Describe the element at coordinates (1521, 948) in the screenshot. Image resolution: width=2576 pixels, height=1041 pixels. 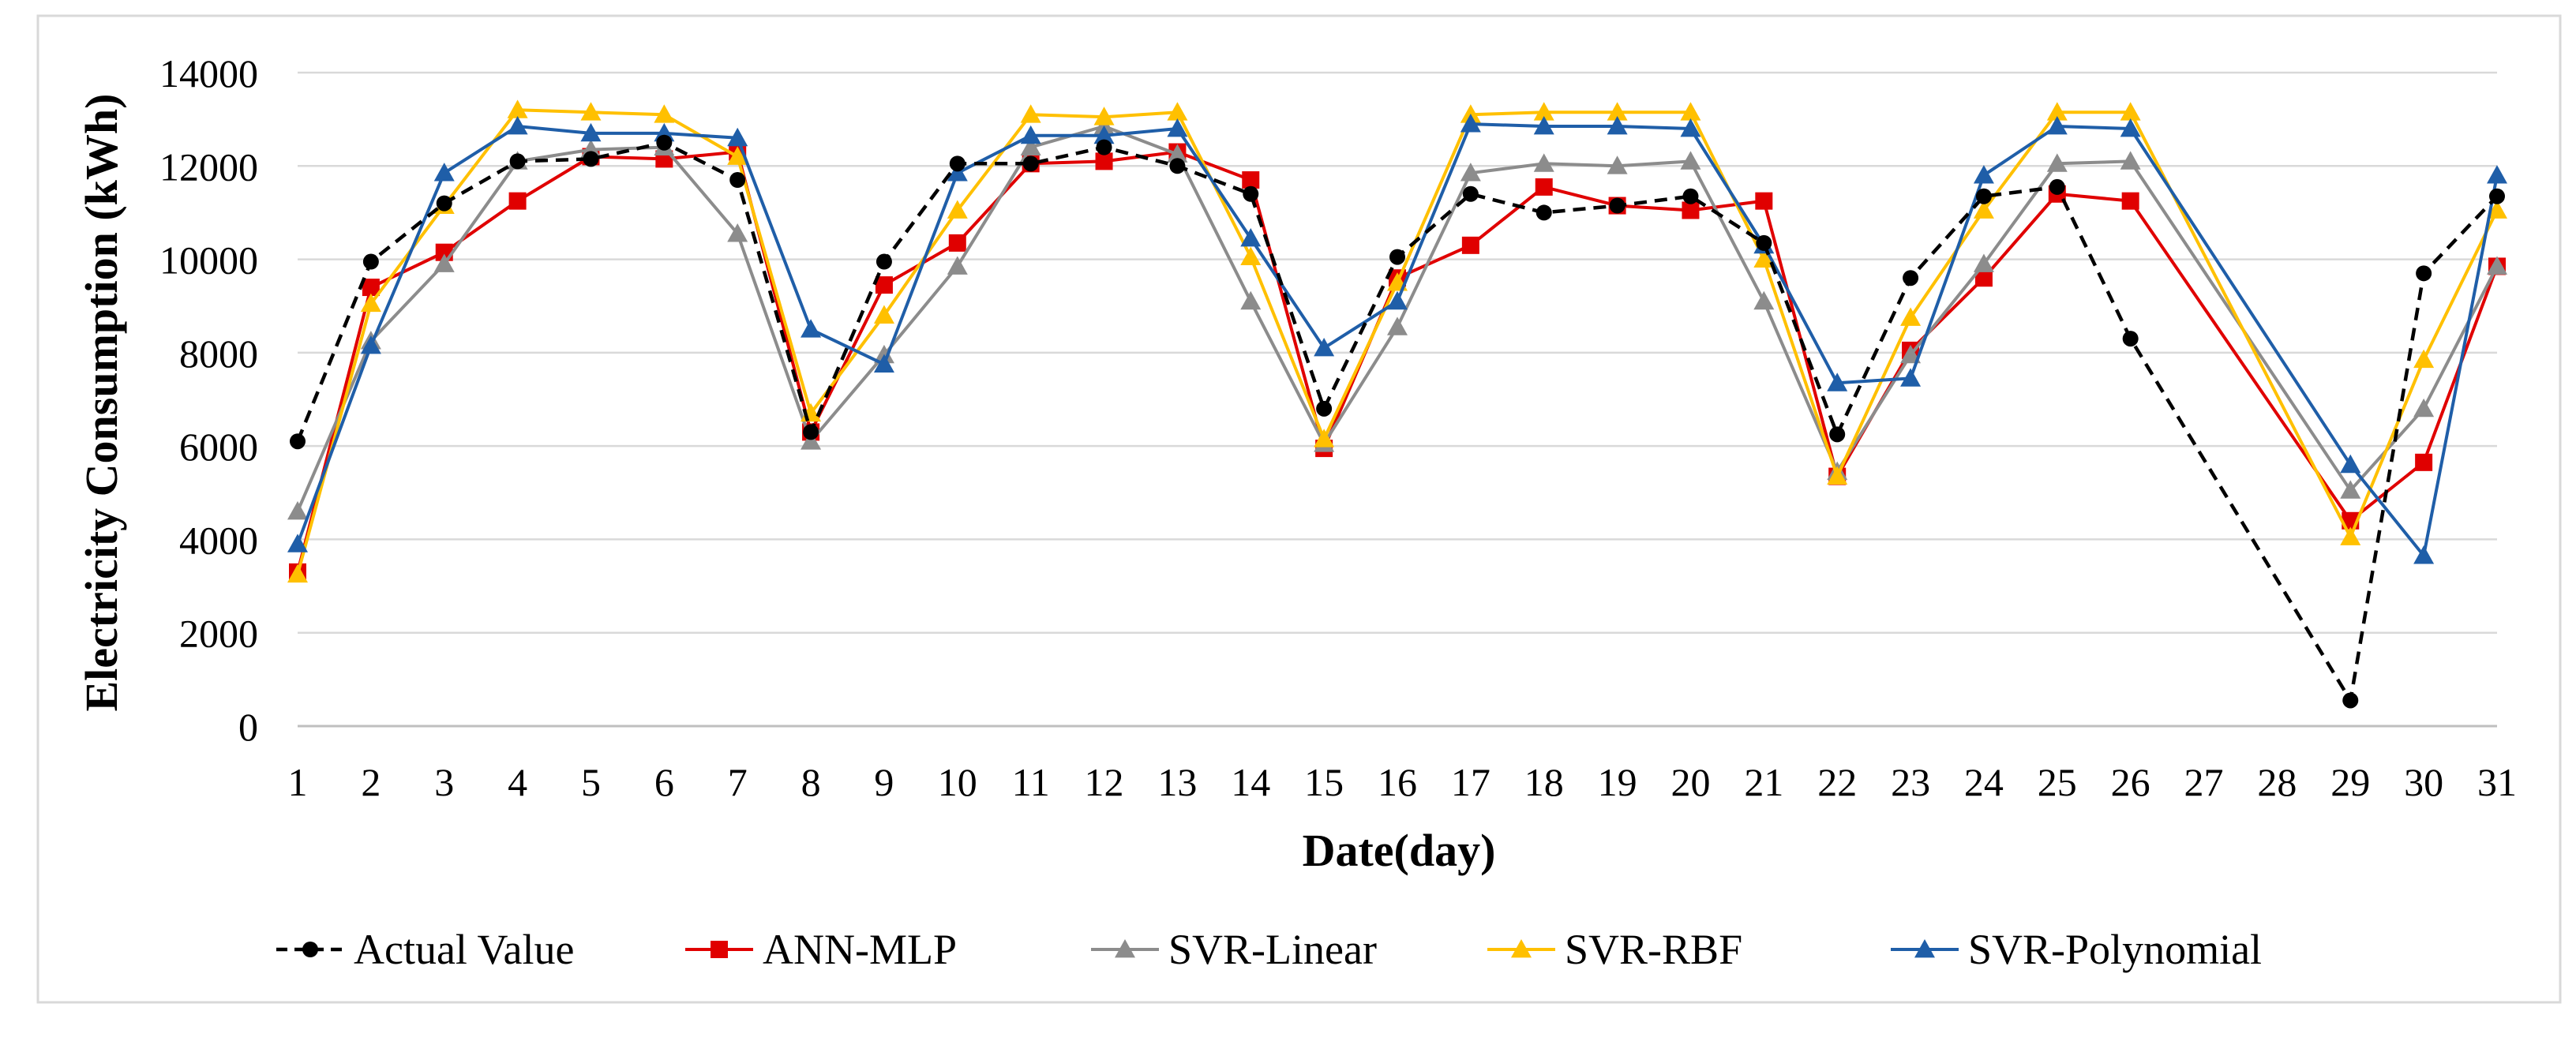
I see `legend-marker-svr-rbf` at that location.